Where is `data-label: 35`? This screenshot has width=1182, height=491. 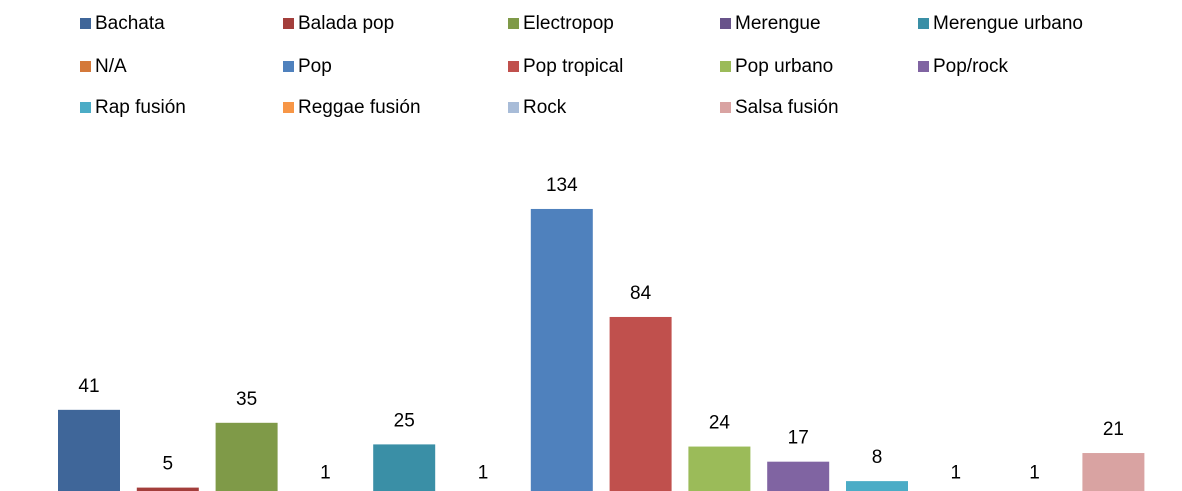 data-label: 35 is located at coordinates (246, 399).